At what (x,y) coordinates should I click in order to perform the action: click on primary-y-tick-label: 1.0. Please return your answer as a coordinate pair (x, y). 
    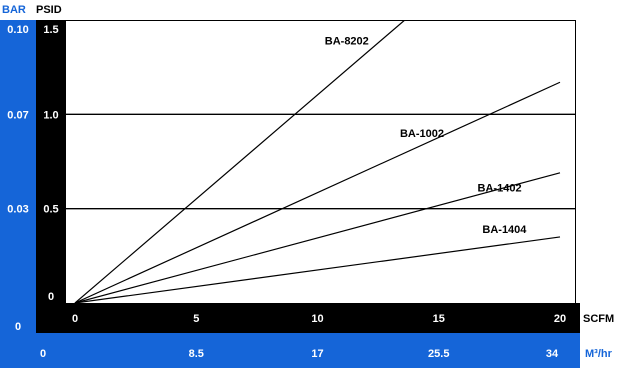
    Looking at the image, I should click on (50, 115).